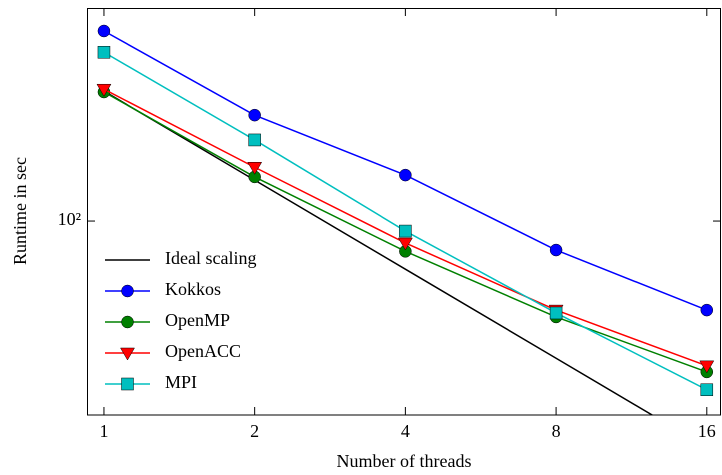  I want to click on x-axis-label: Number of threads, so click(404, 461).